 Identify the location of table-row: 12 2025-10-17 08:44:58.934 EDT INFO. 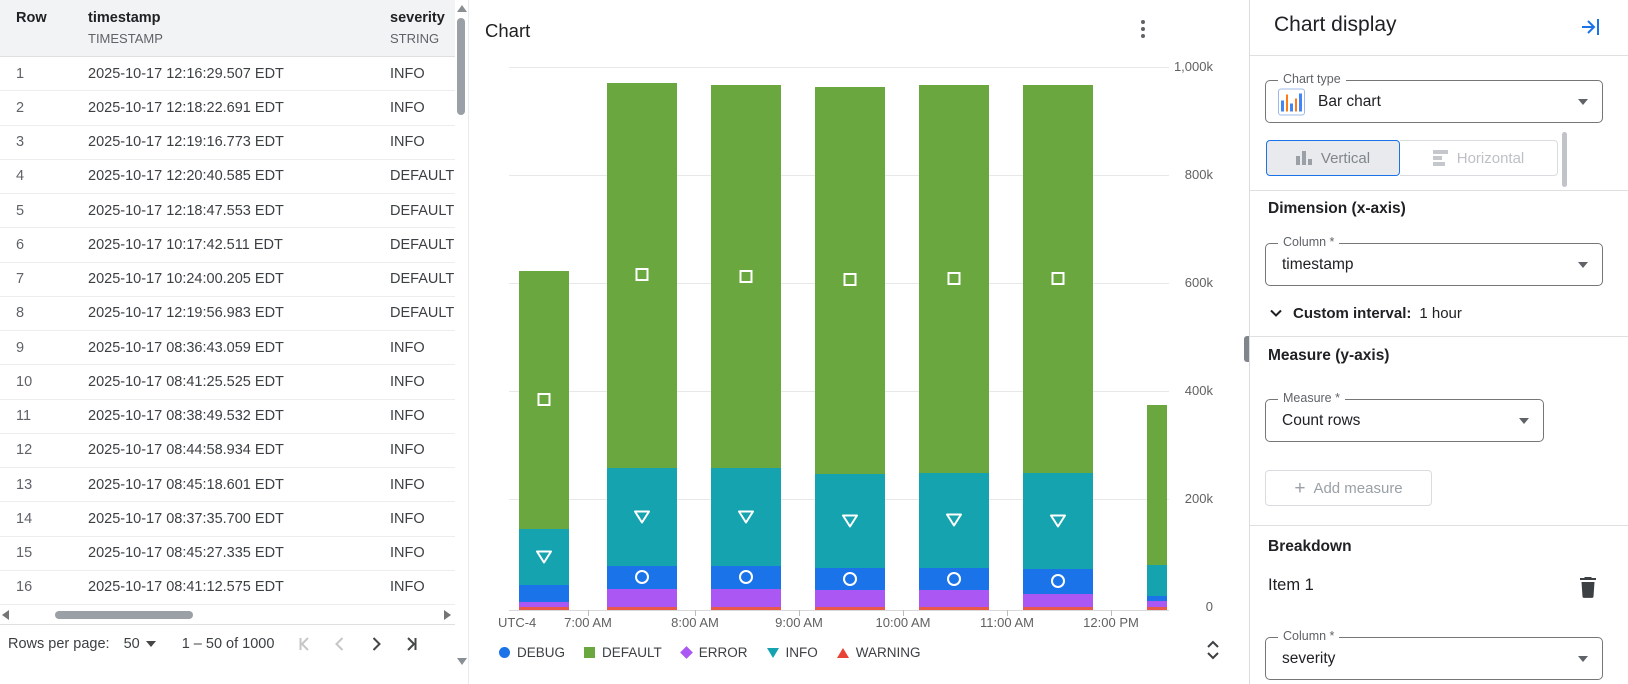
(227, 451).